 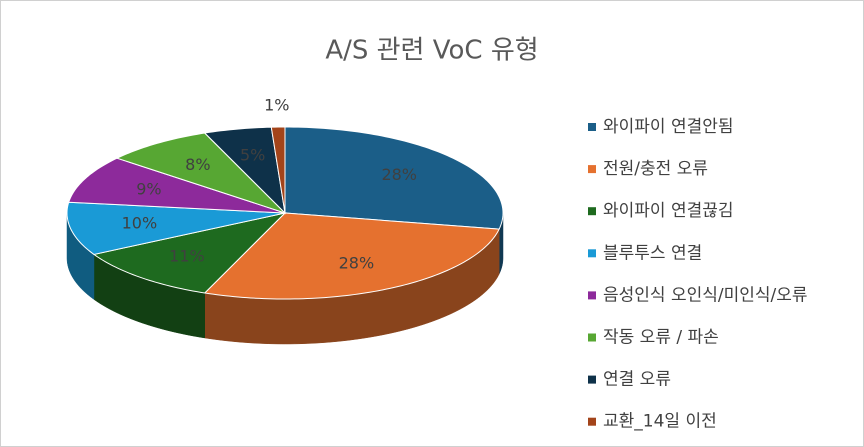 What do you see at coordinates (637, 380) in the screenshot?
I see `legend-label: 연결 오류` at bounding box center [637, 380].